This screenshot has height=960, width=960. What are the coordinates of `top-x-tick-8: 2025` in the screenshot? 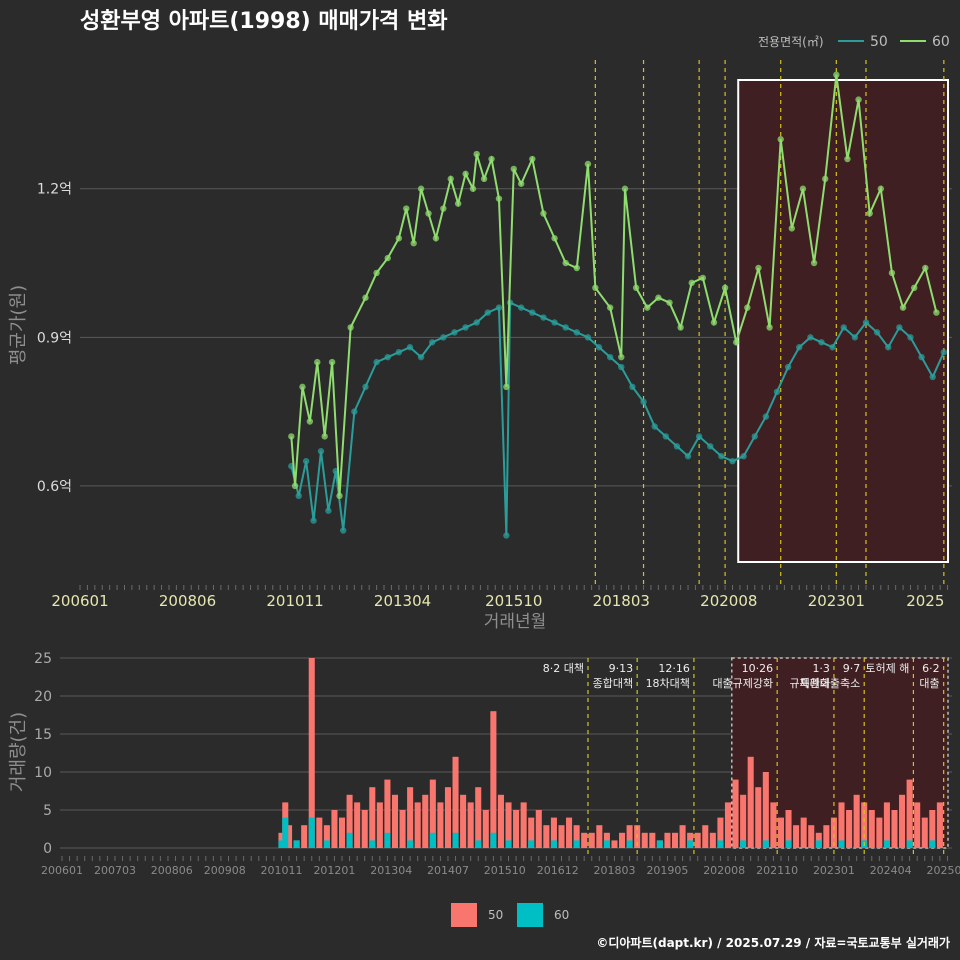 It's located at (925, 601).